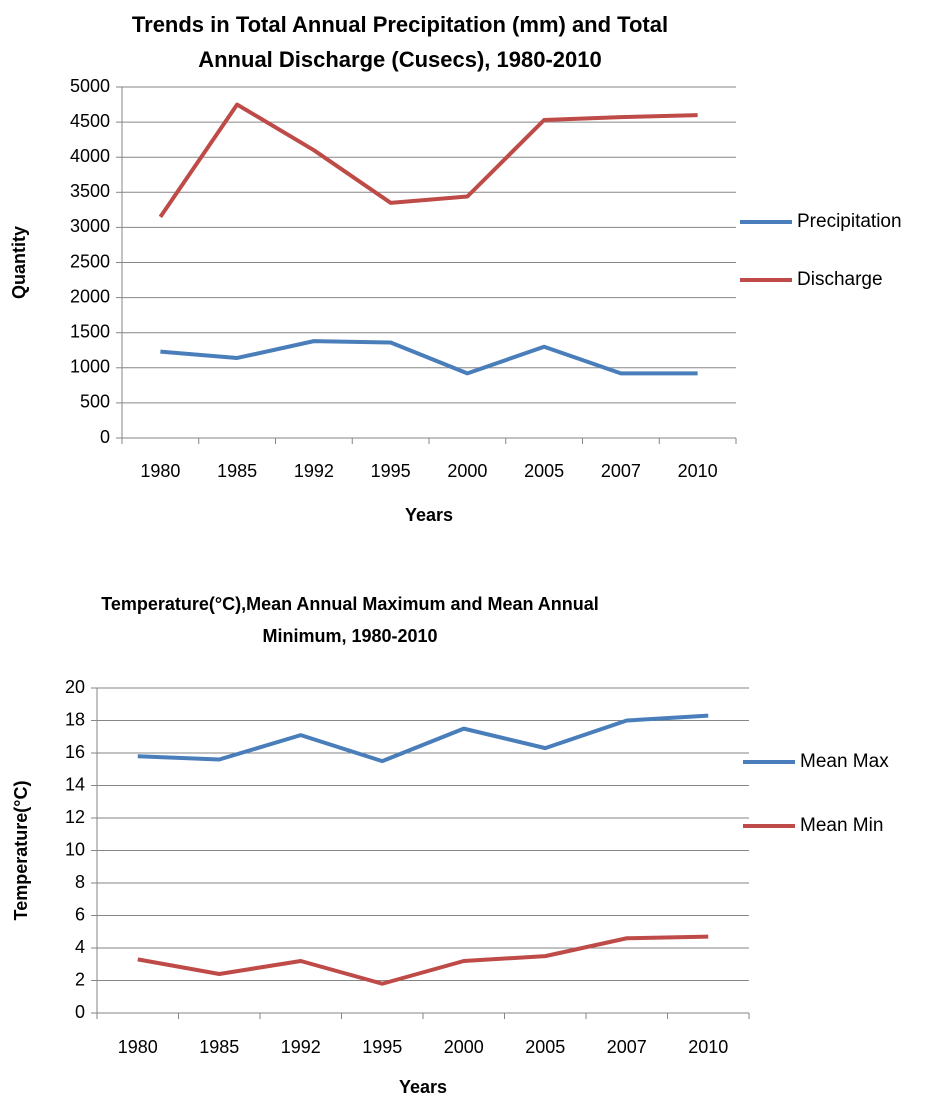 The width and height of the screenshot is (935, 1101). What do you see at coordinates (21, 851) in the screenshot?
I see `y-axis-title: Temperature(°C)` at bounding box center [21, 851].